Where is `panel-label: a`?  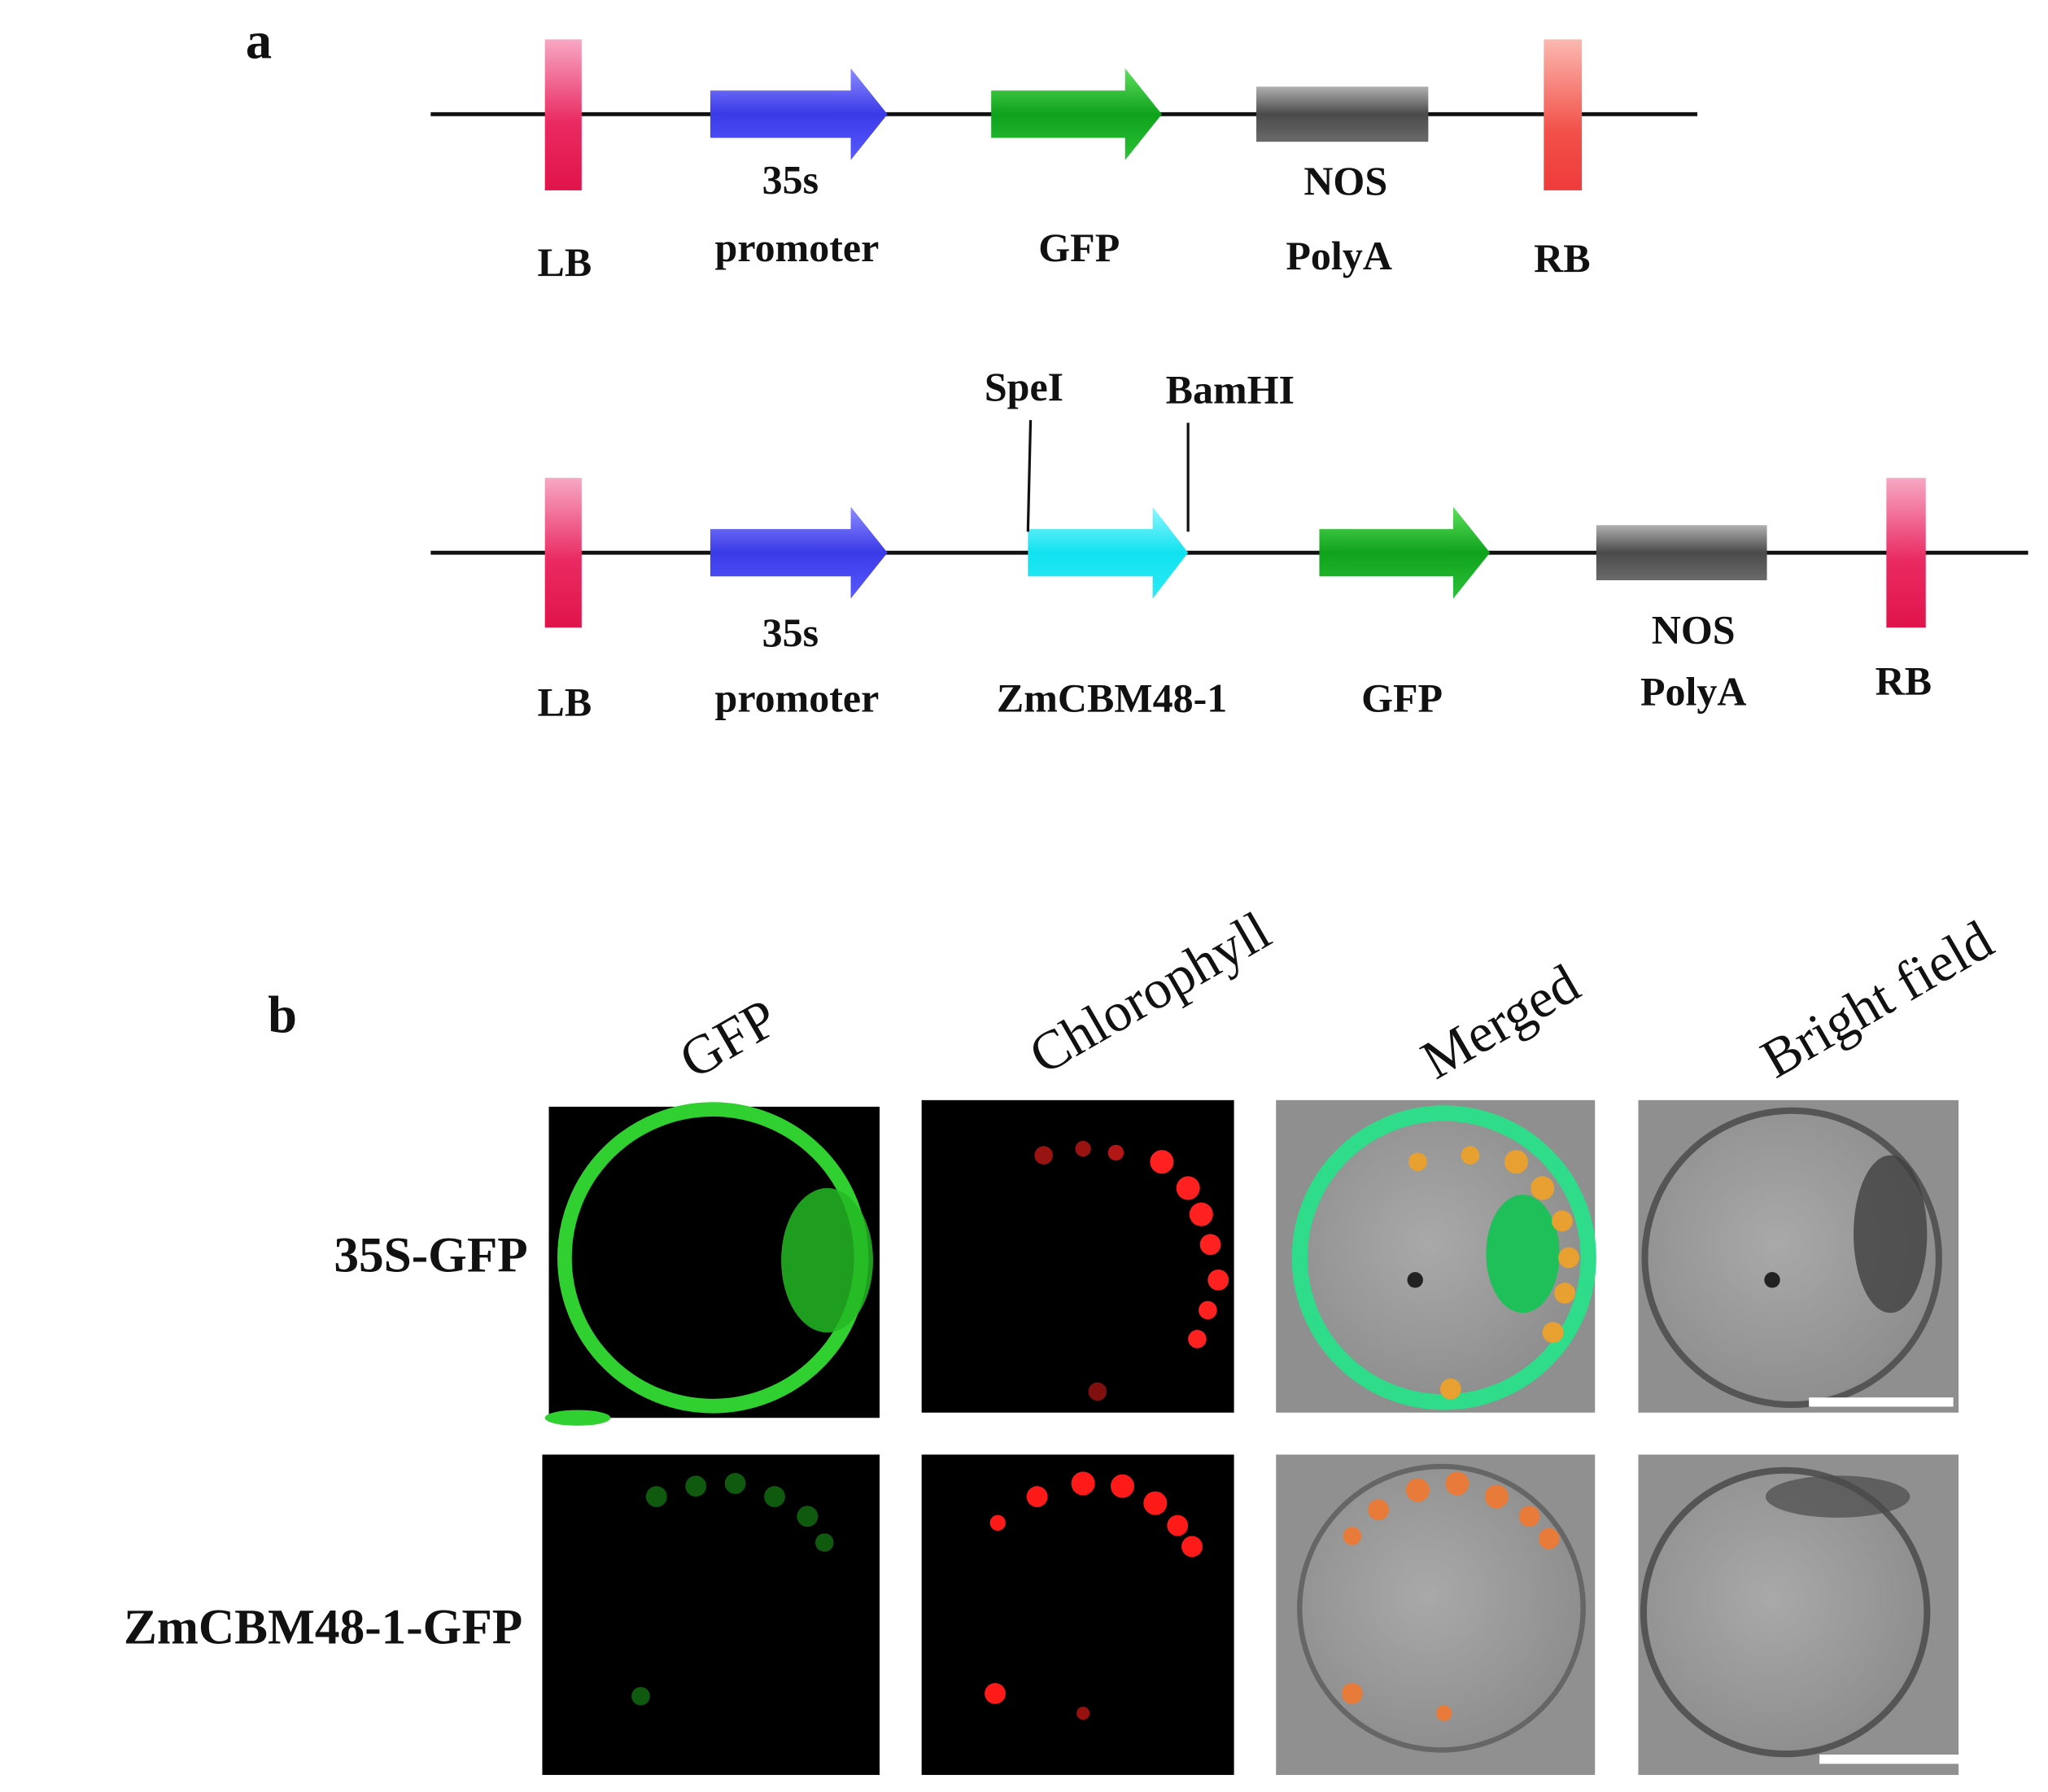
panel-label: a is located at coordinates (259, 40).